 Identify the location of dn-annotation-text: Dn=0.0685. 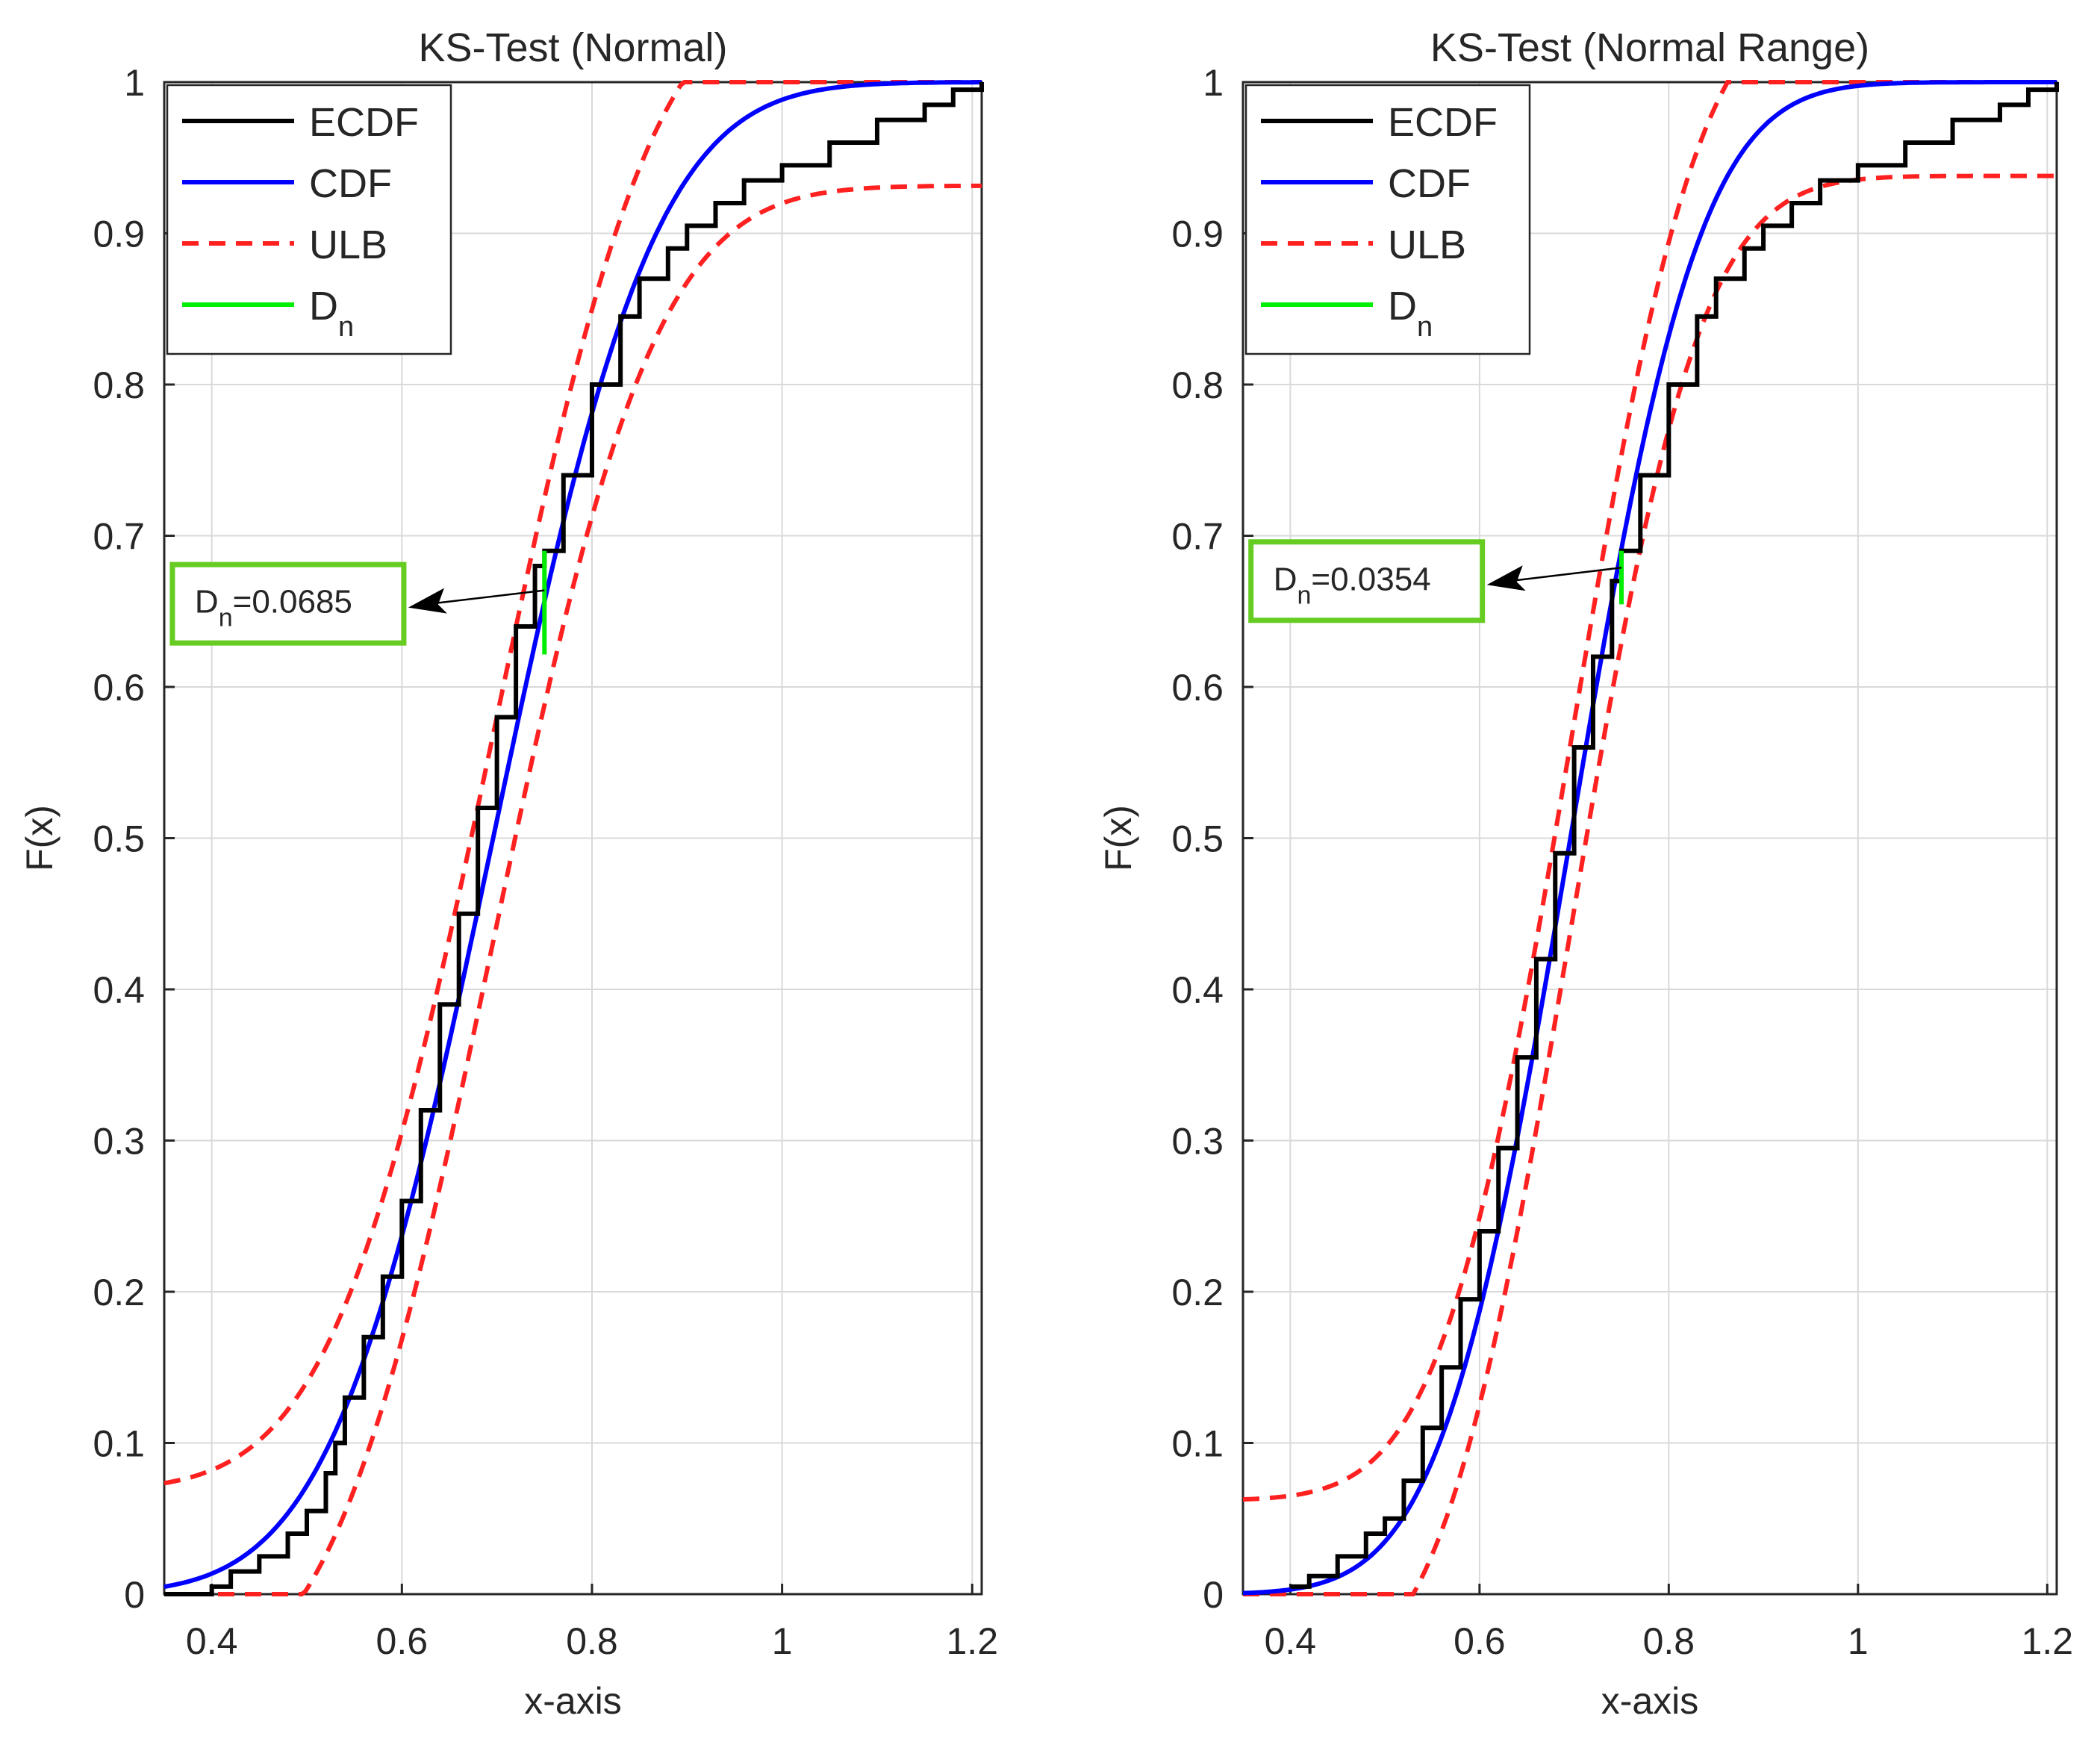
(273, 608).